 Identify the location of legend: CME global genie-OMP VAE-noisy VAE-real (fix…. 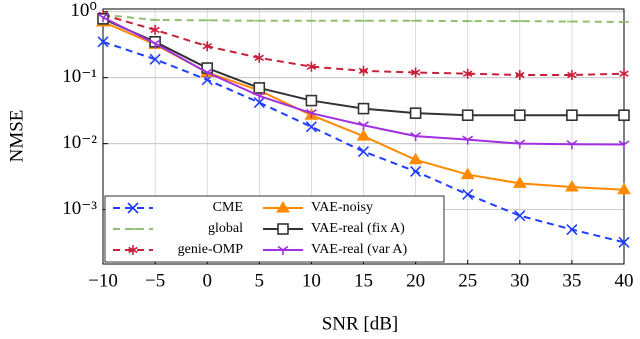
(274, 229).